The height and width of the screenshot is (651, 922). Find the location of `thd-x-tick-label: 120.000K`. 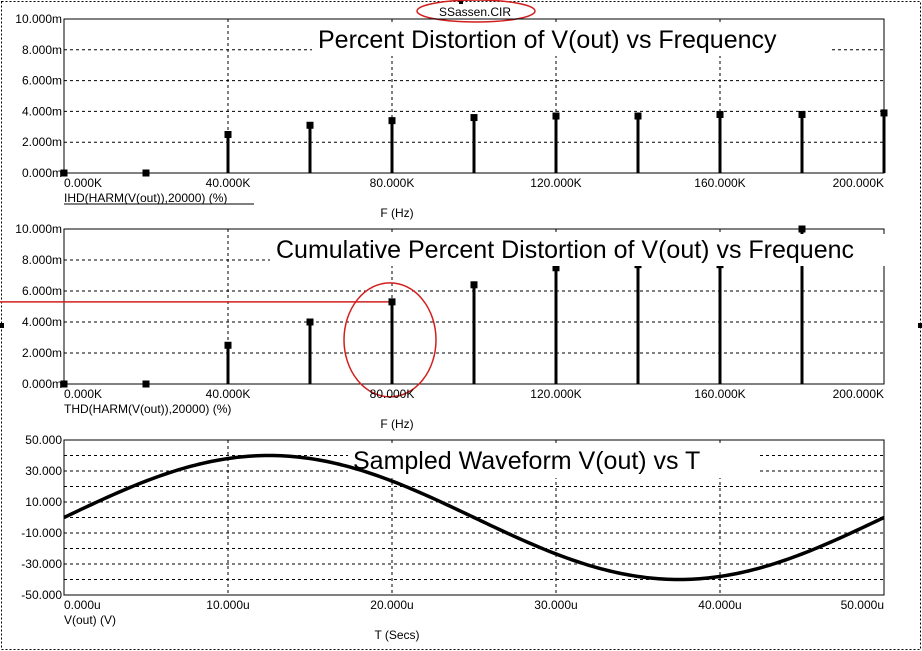

thd-x-tick-label: 120.000K is located at coordinates (555, 394).